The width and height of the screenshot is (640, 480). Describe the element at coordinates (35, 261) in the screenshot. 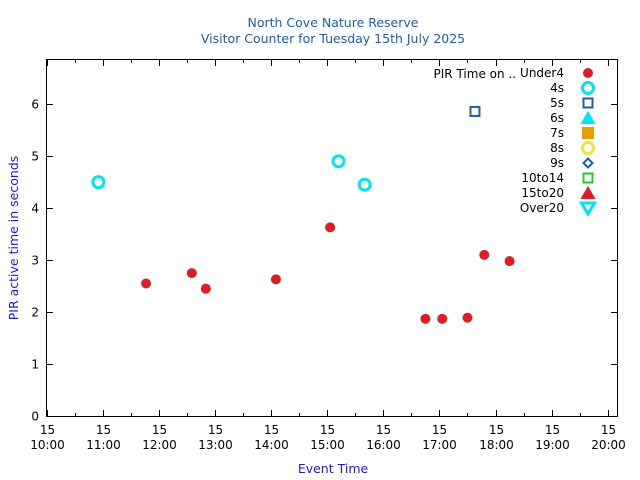

I see `y-tick-label: 3` at that location.